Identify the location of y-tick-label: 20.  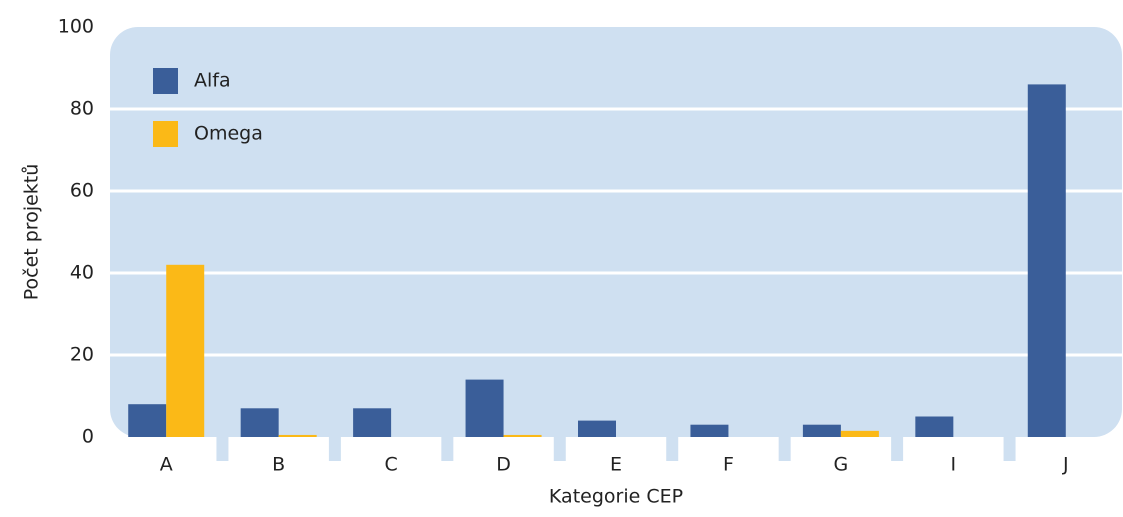
(82, 355).